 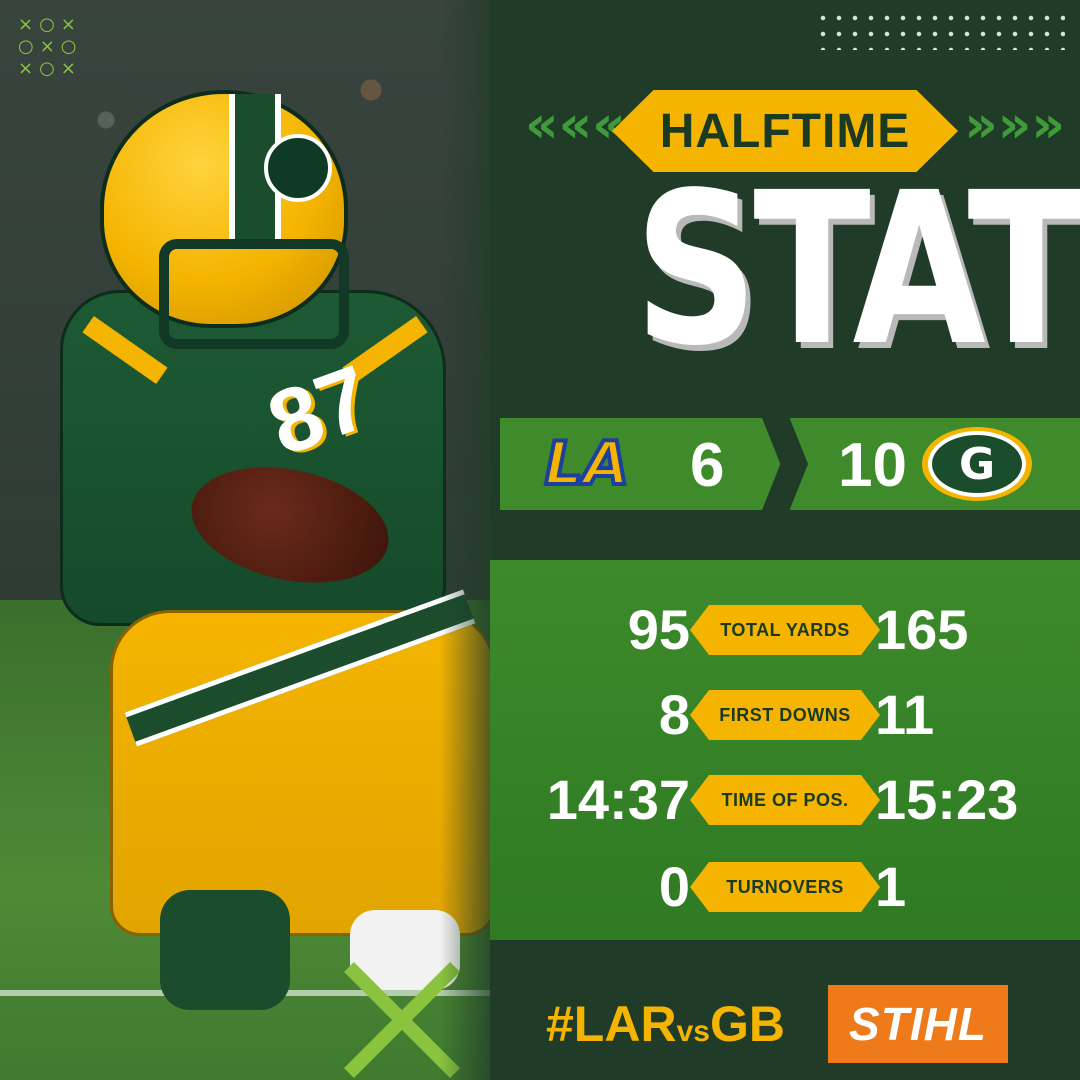 I want to click on stat-label: TIME OF POS., so click(x=785, y=799).